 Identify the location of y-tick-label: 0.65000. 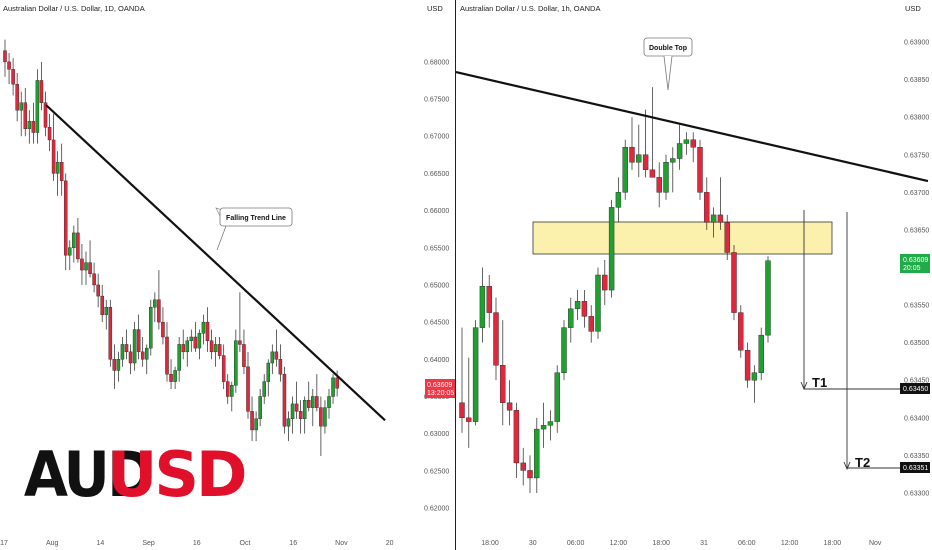
(436, 285).